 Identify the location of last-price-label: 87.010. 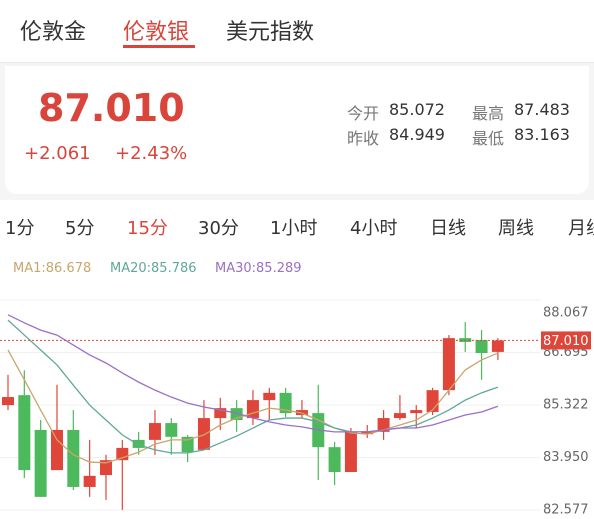
(566, 341).